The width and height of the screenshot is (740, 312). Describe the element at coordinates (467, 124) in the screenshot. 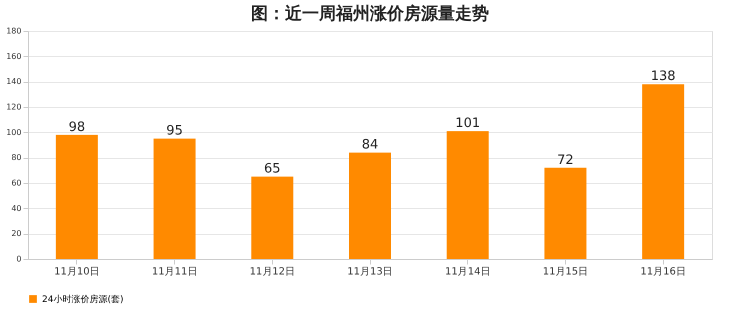

I see `data-label: 101` at that location.